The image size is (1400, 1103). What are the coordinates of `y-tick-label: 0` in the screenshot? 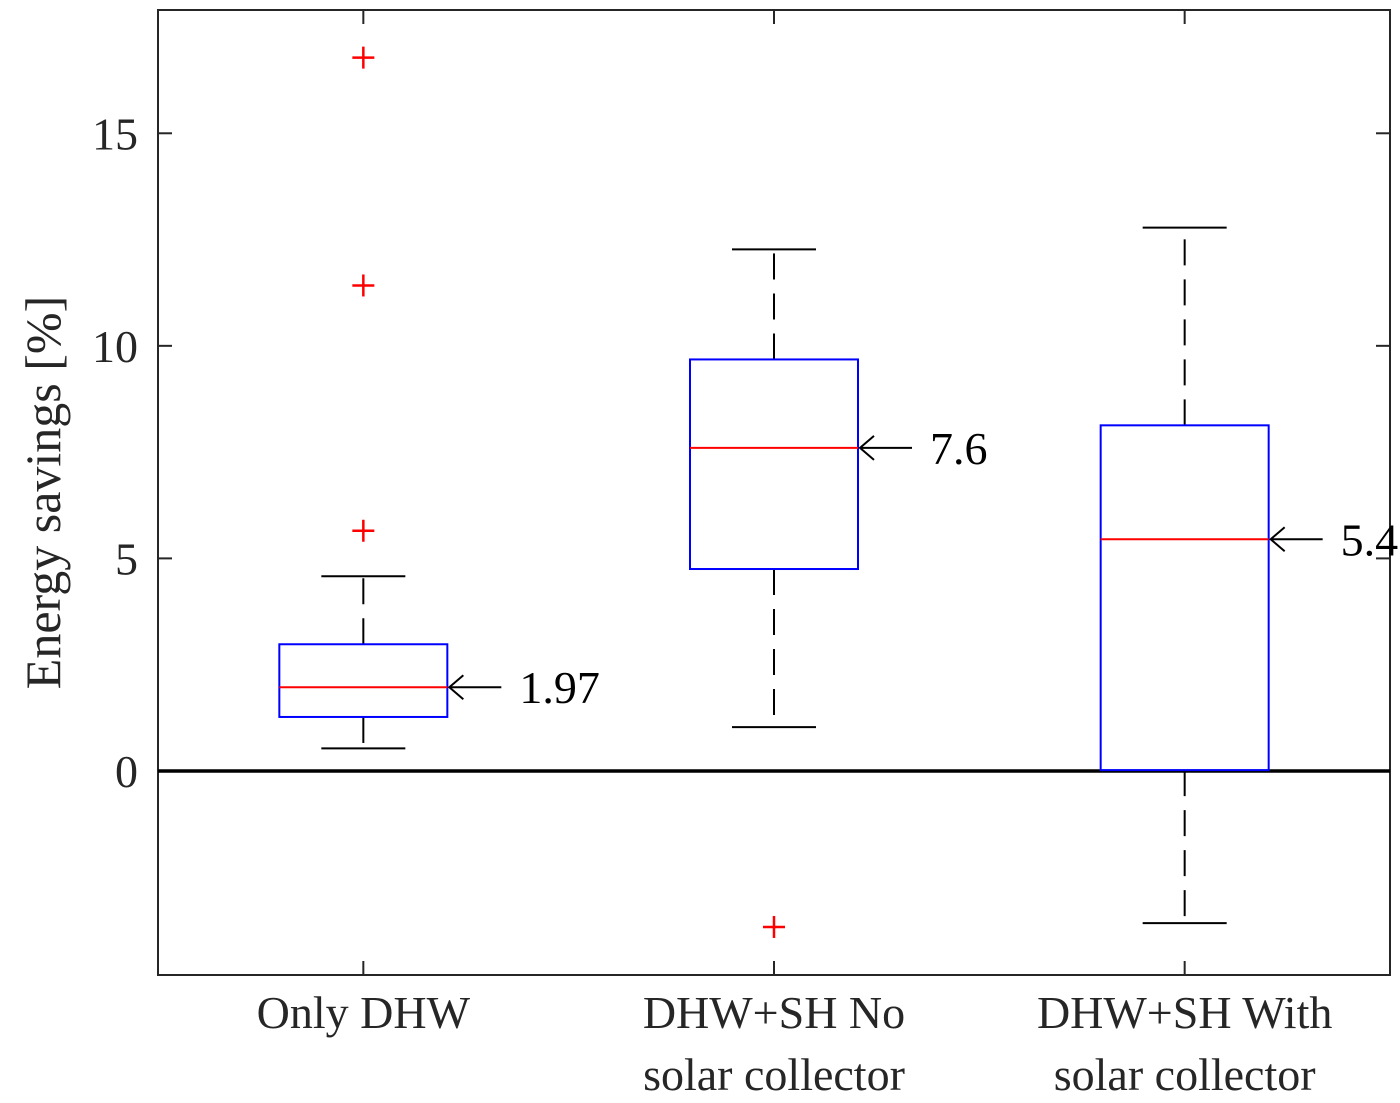 It's located at (126, 771).